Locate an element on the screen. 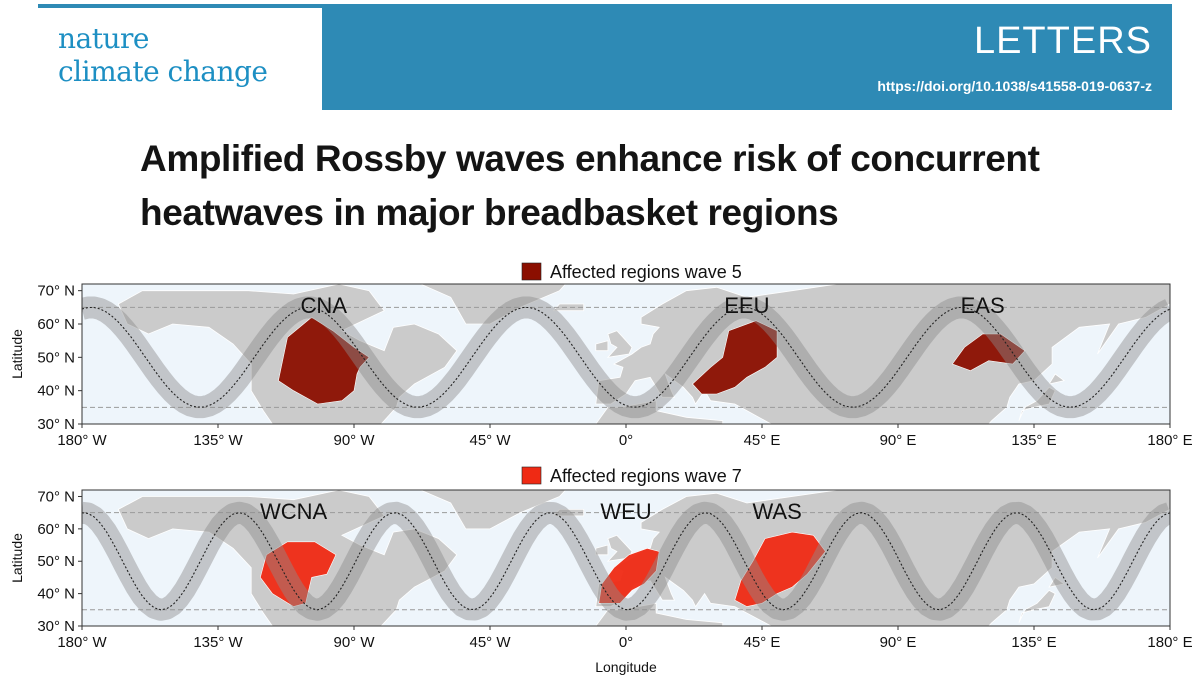 The height and width of the screenshot is (683, 1200). title-line-2: heatwaves in major breadbasket regions is located at coordinates (489, 212).